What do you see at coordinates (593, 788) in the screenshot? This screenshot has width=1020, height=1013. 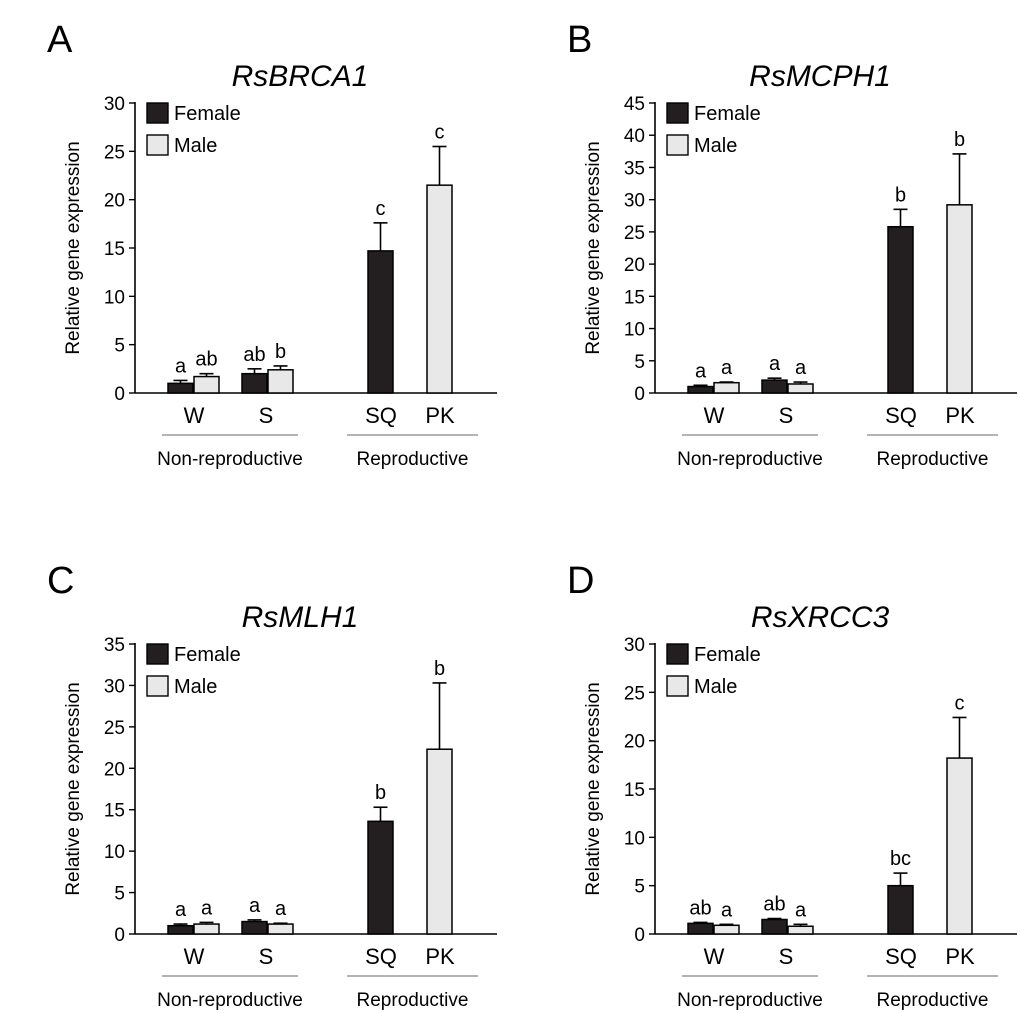 I see `y-axis-label: Relative gene expression` at bounding box center [593, 788].